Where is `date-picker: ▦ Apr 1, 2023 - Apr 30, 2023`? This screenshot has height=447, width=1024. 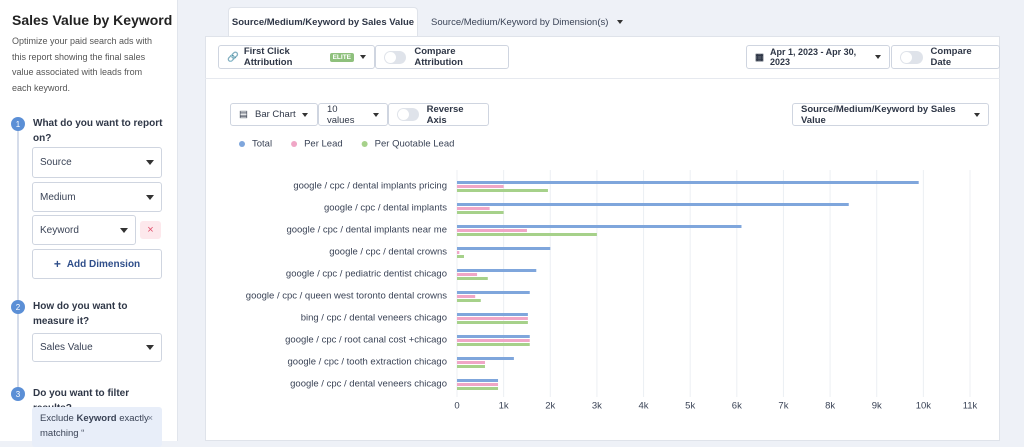 date-picker: ▦ Apr 1, 2023 - Apr 30, 2023 is located at coordinates (818, 57).